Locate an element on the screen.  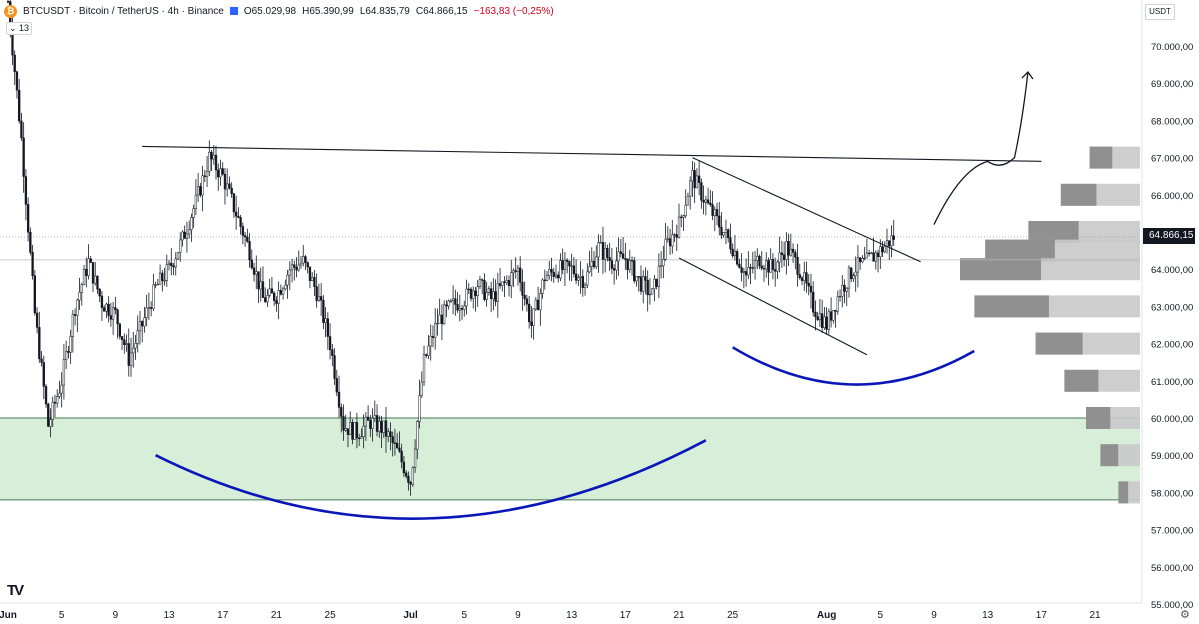
tradingview-logo: TV is located at coordinates (15, 590).